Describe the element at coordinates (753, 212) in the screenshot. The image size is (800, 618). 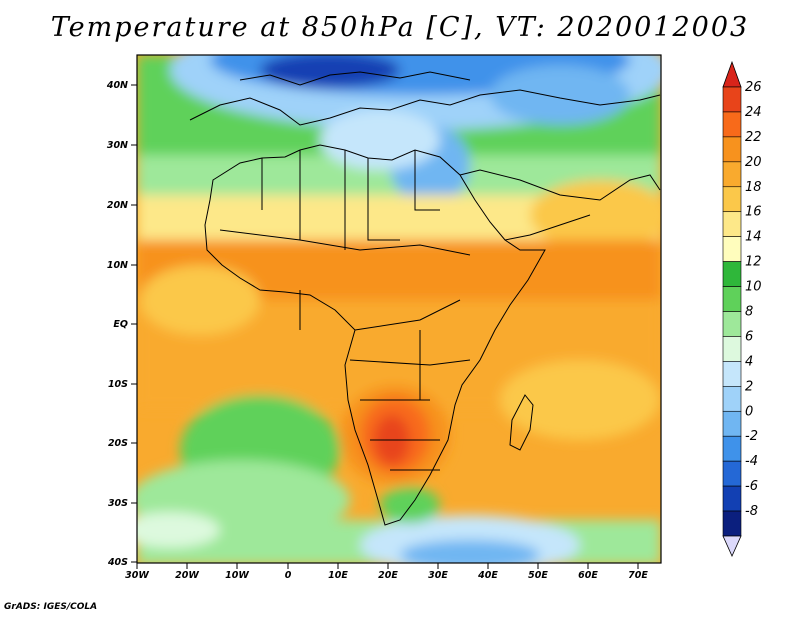
I see `colorbar-level-label: 16` at that location.